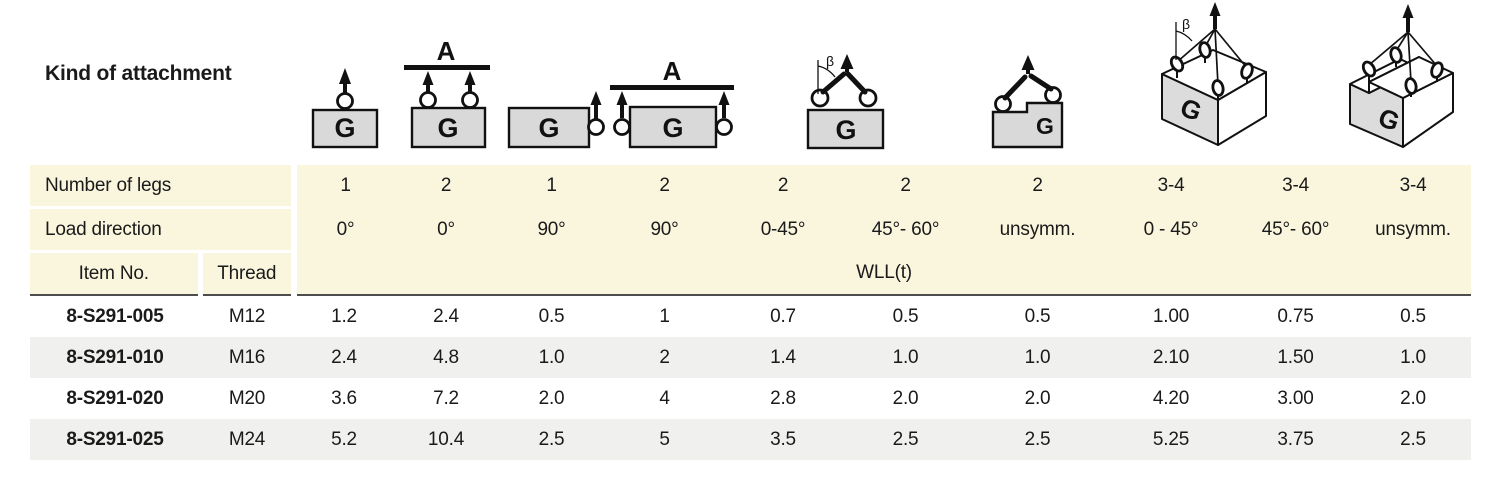  Describe the element at coordinates (1171, 357) in the screenshot. I see `wll-cell: 2.10` at that location.